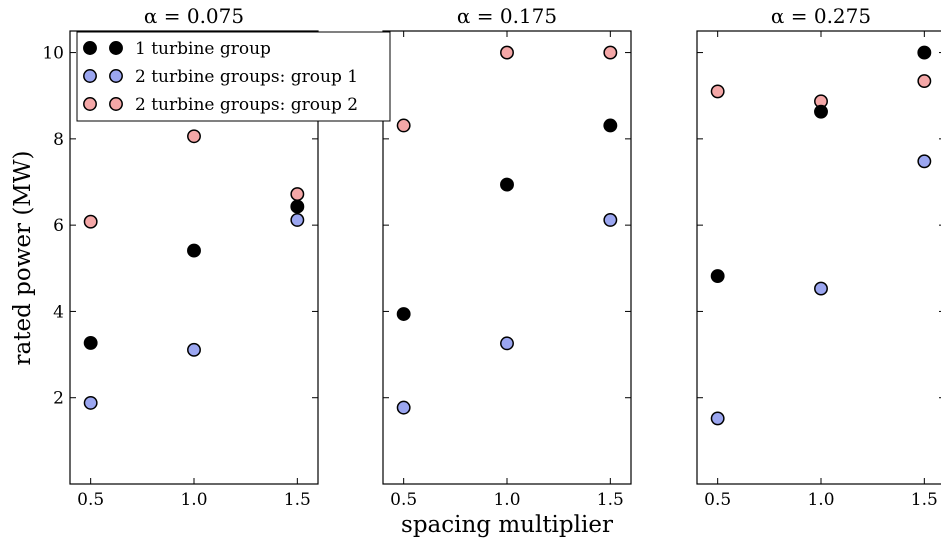 The width and height of the screenshot is (941, 540). Describe the element at coordinates (246, 105) in the screenshot. I see `legend-label: 2 turbine groups: group 2` at that location.